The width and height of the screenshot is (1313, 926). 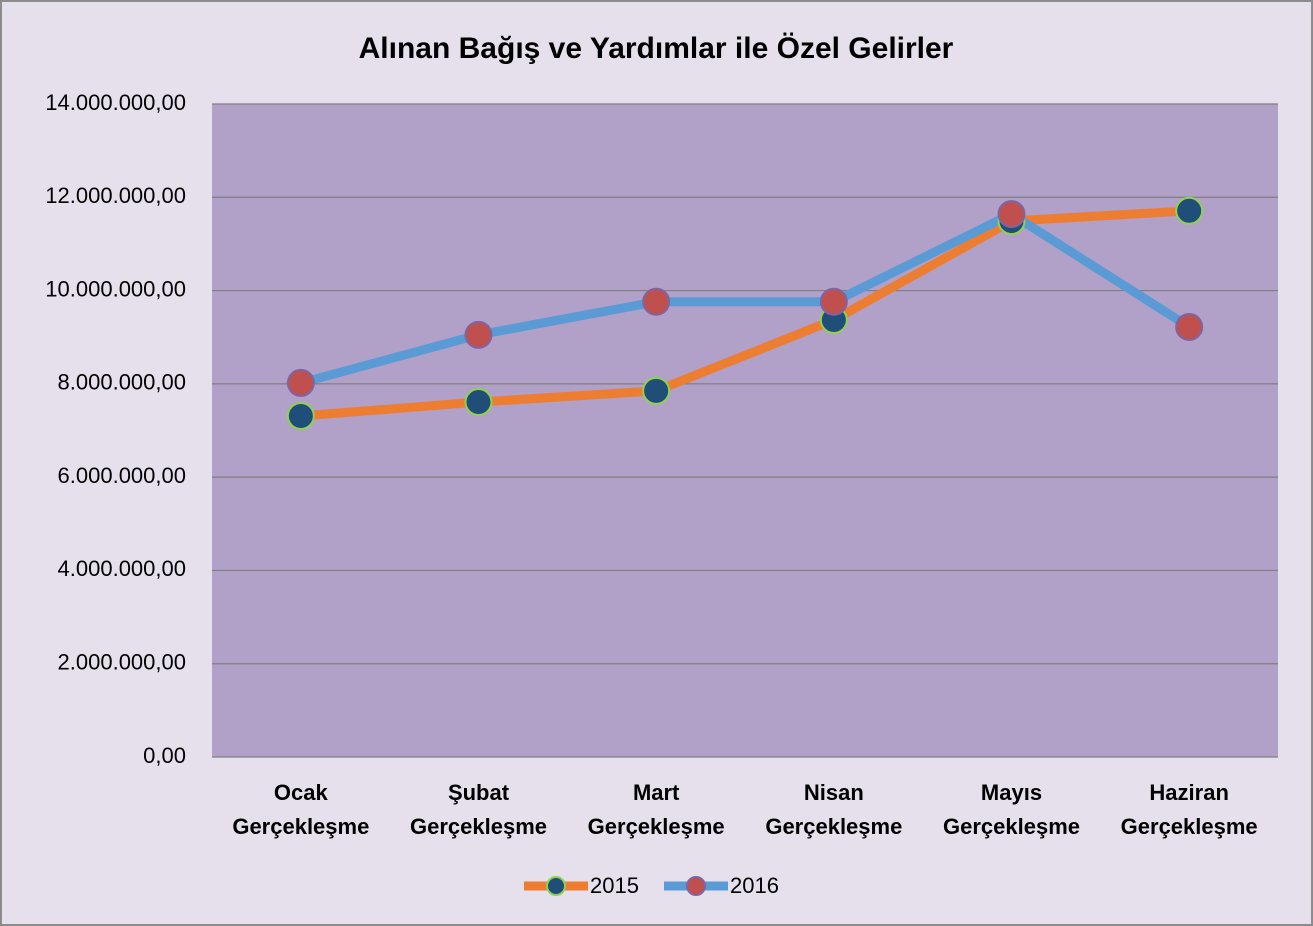 I want to click on y-tick-label: 4.000.000,00, so click(x=122, y=568).